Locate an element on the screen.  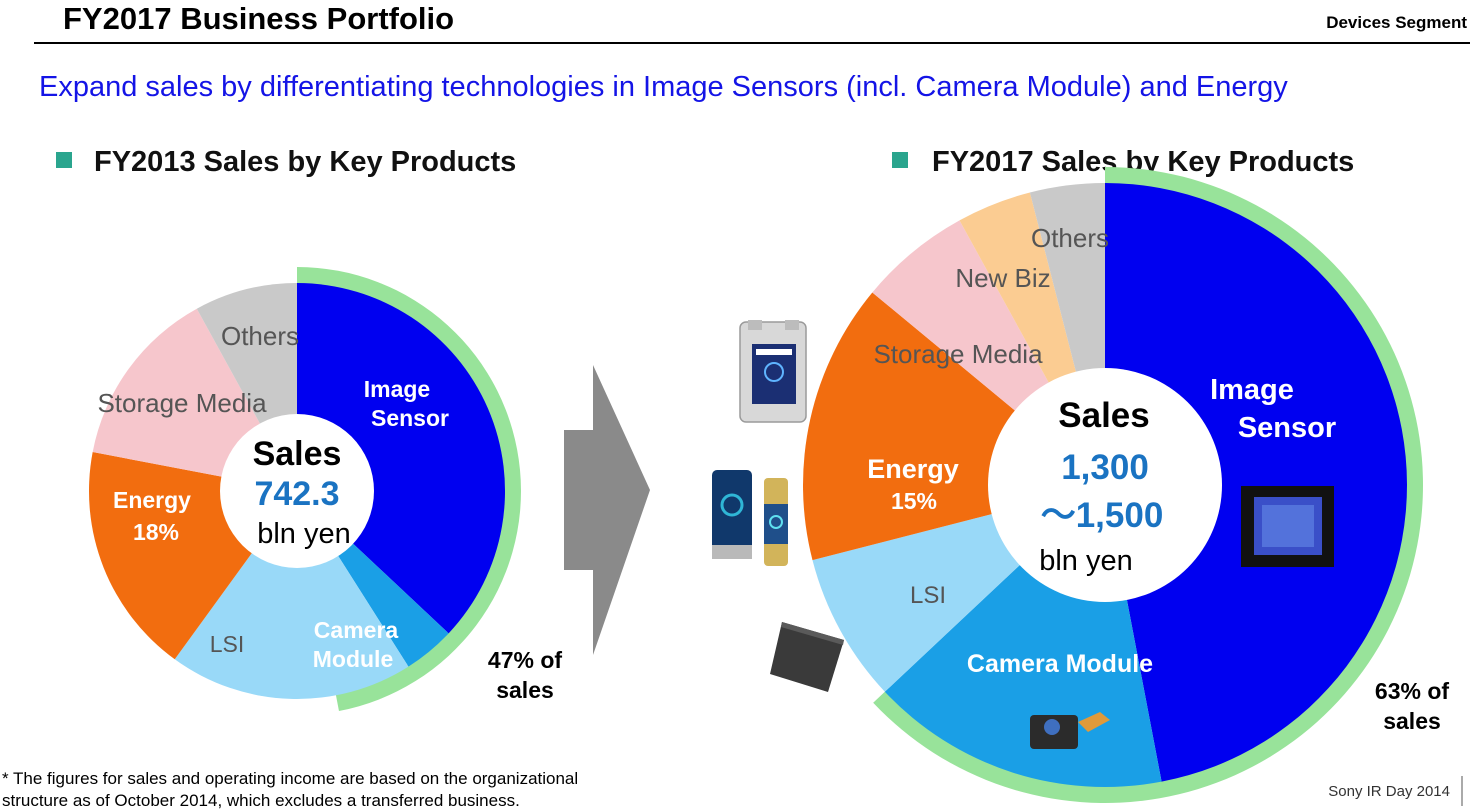
slice-label-camera-line2: Module is located at coordinates (353, 659).